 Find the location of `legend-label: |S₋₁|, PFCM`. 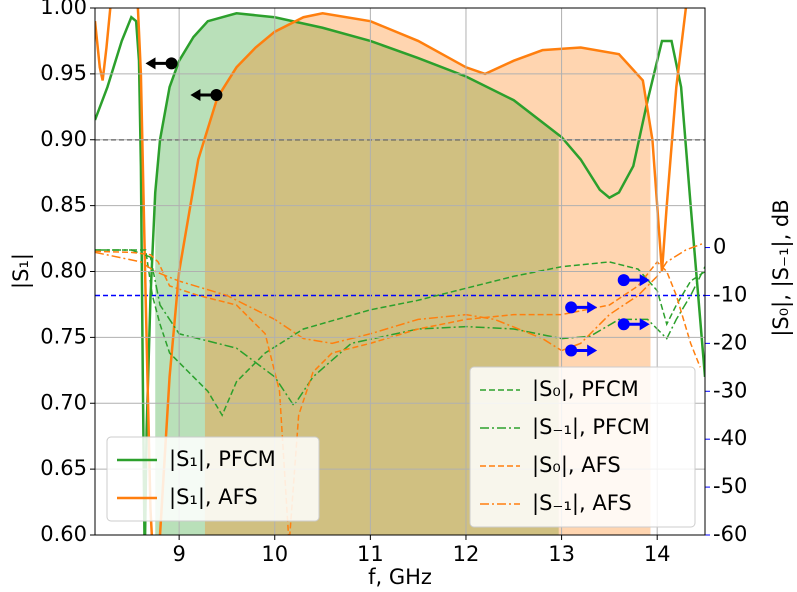

legend-label: |S₋₁|, PFCM is located at coordinates (591, 427).